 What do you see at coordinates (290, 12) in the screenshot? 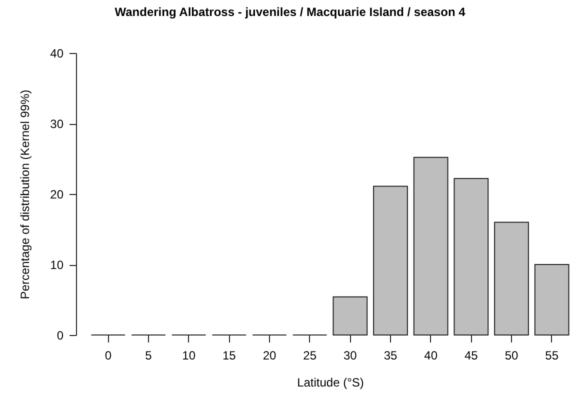
I see `chart-title: Wandering Albatross - juveniles / Macquarie Island / season 4` at bounding box center [290, 12].